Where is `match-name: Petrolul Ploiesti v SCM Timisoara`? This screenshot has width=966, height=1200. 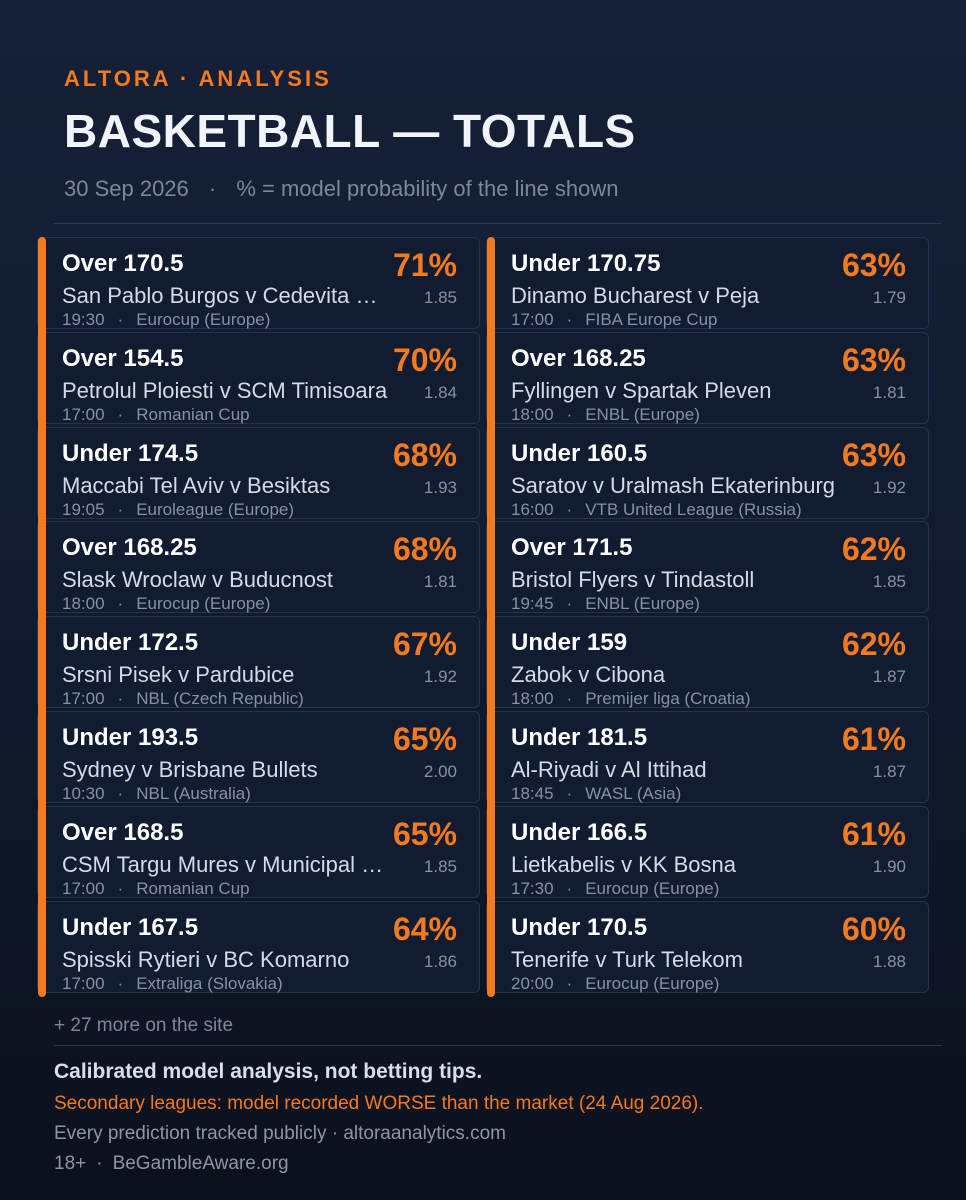 match-name: Petrolul Ploiesti v SCM Timisoara is located at coordinates (225, 390).